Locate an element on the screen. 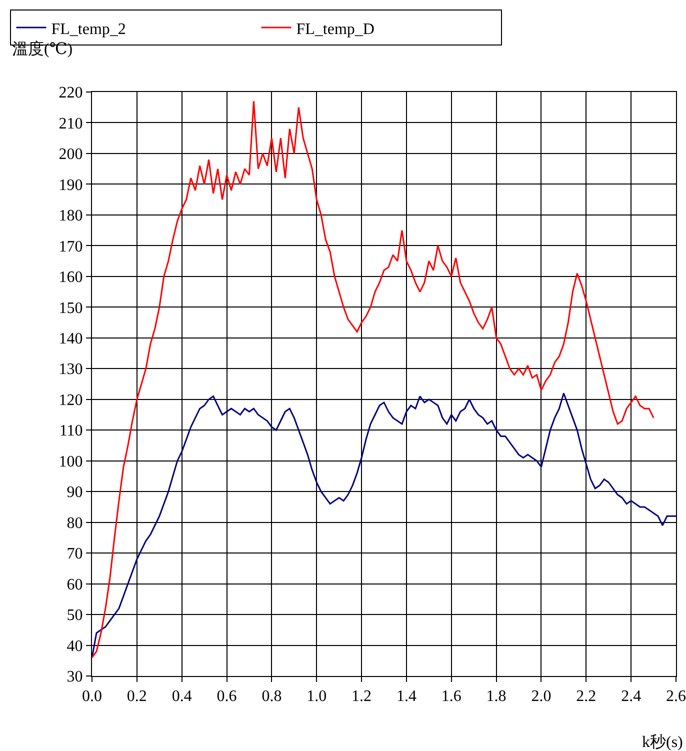 Image resolution: width=686 pixels, height=751 pixels. y-tick-label: 140 is located at coordinates (70, 339).